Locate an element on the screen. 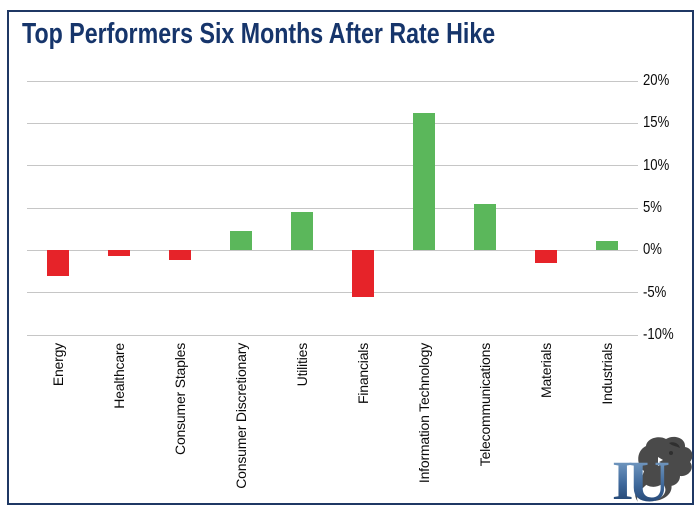  bar-telecommunications is located at coordinates (485, 227).